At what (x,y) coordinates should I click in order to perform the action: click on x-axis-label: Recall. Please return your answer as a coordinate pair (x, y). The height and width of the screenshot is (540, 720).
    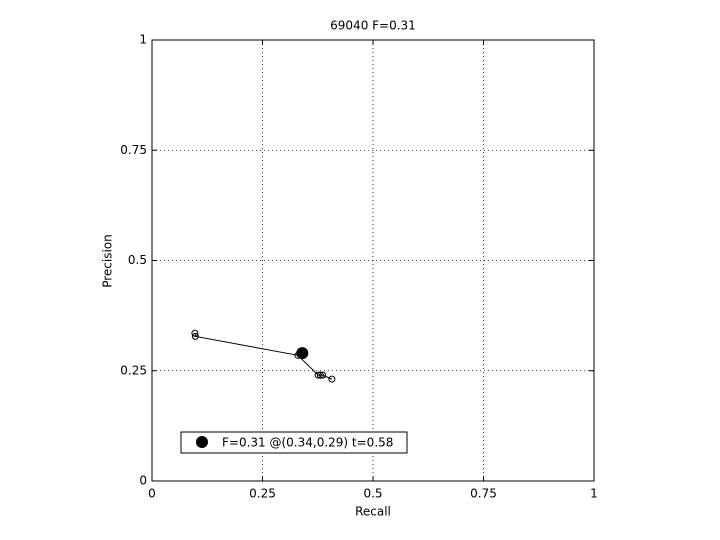
    Looking at the image, I should click on (373, 512).